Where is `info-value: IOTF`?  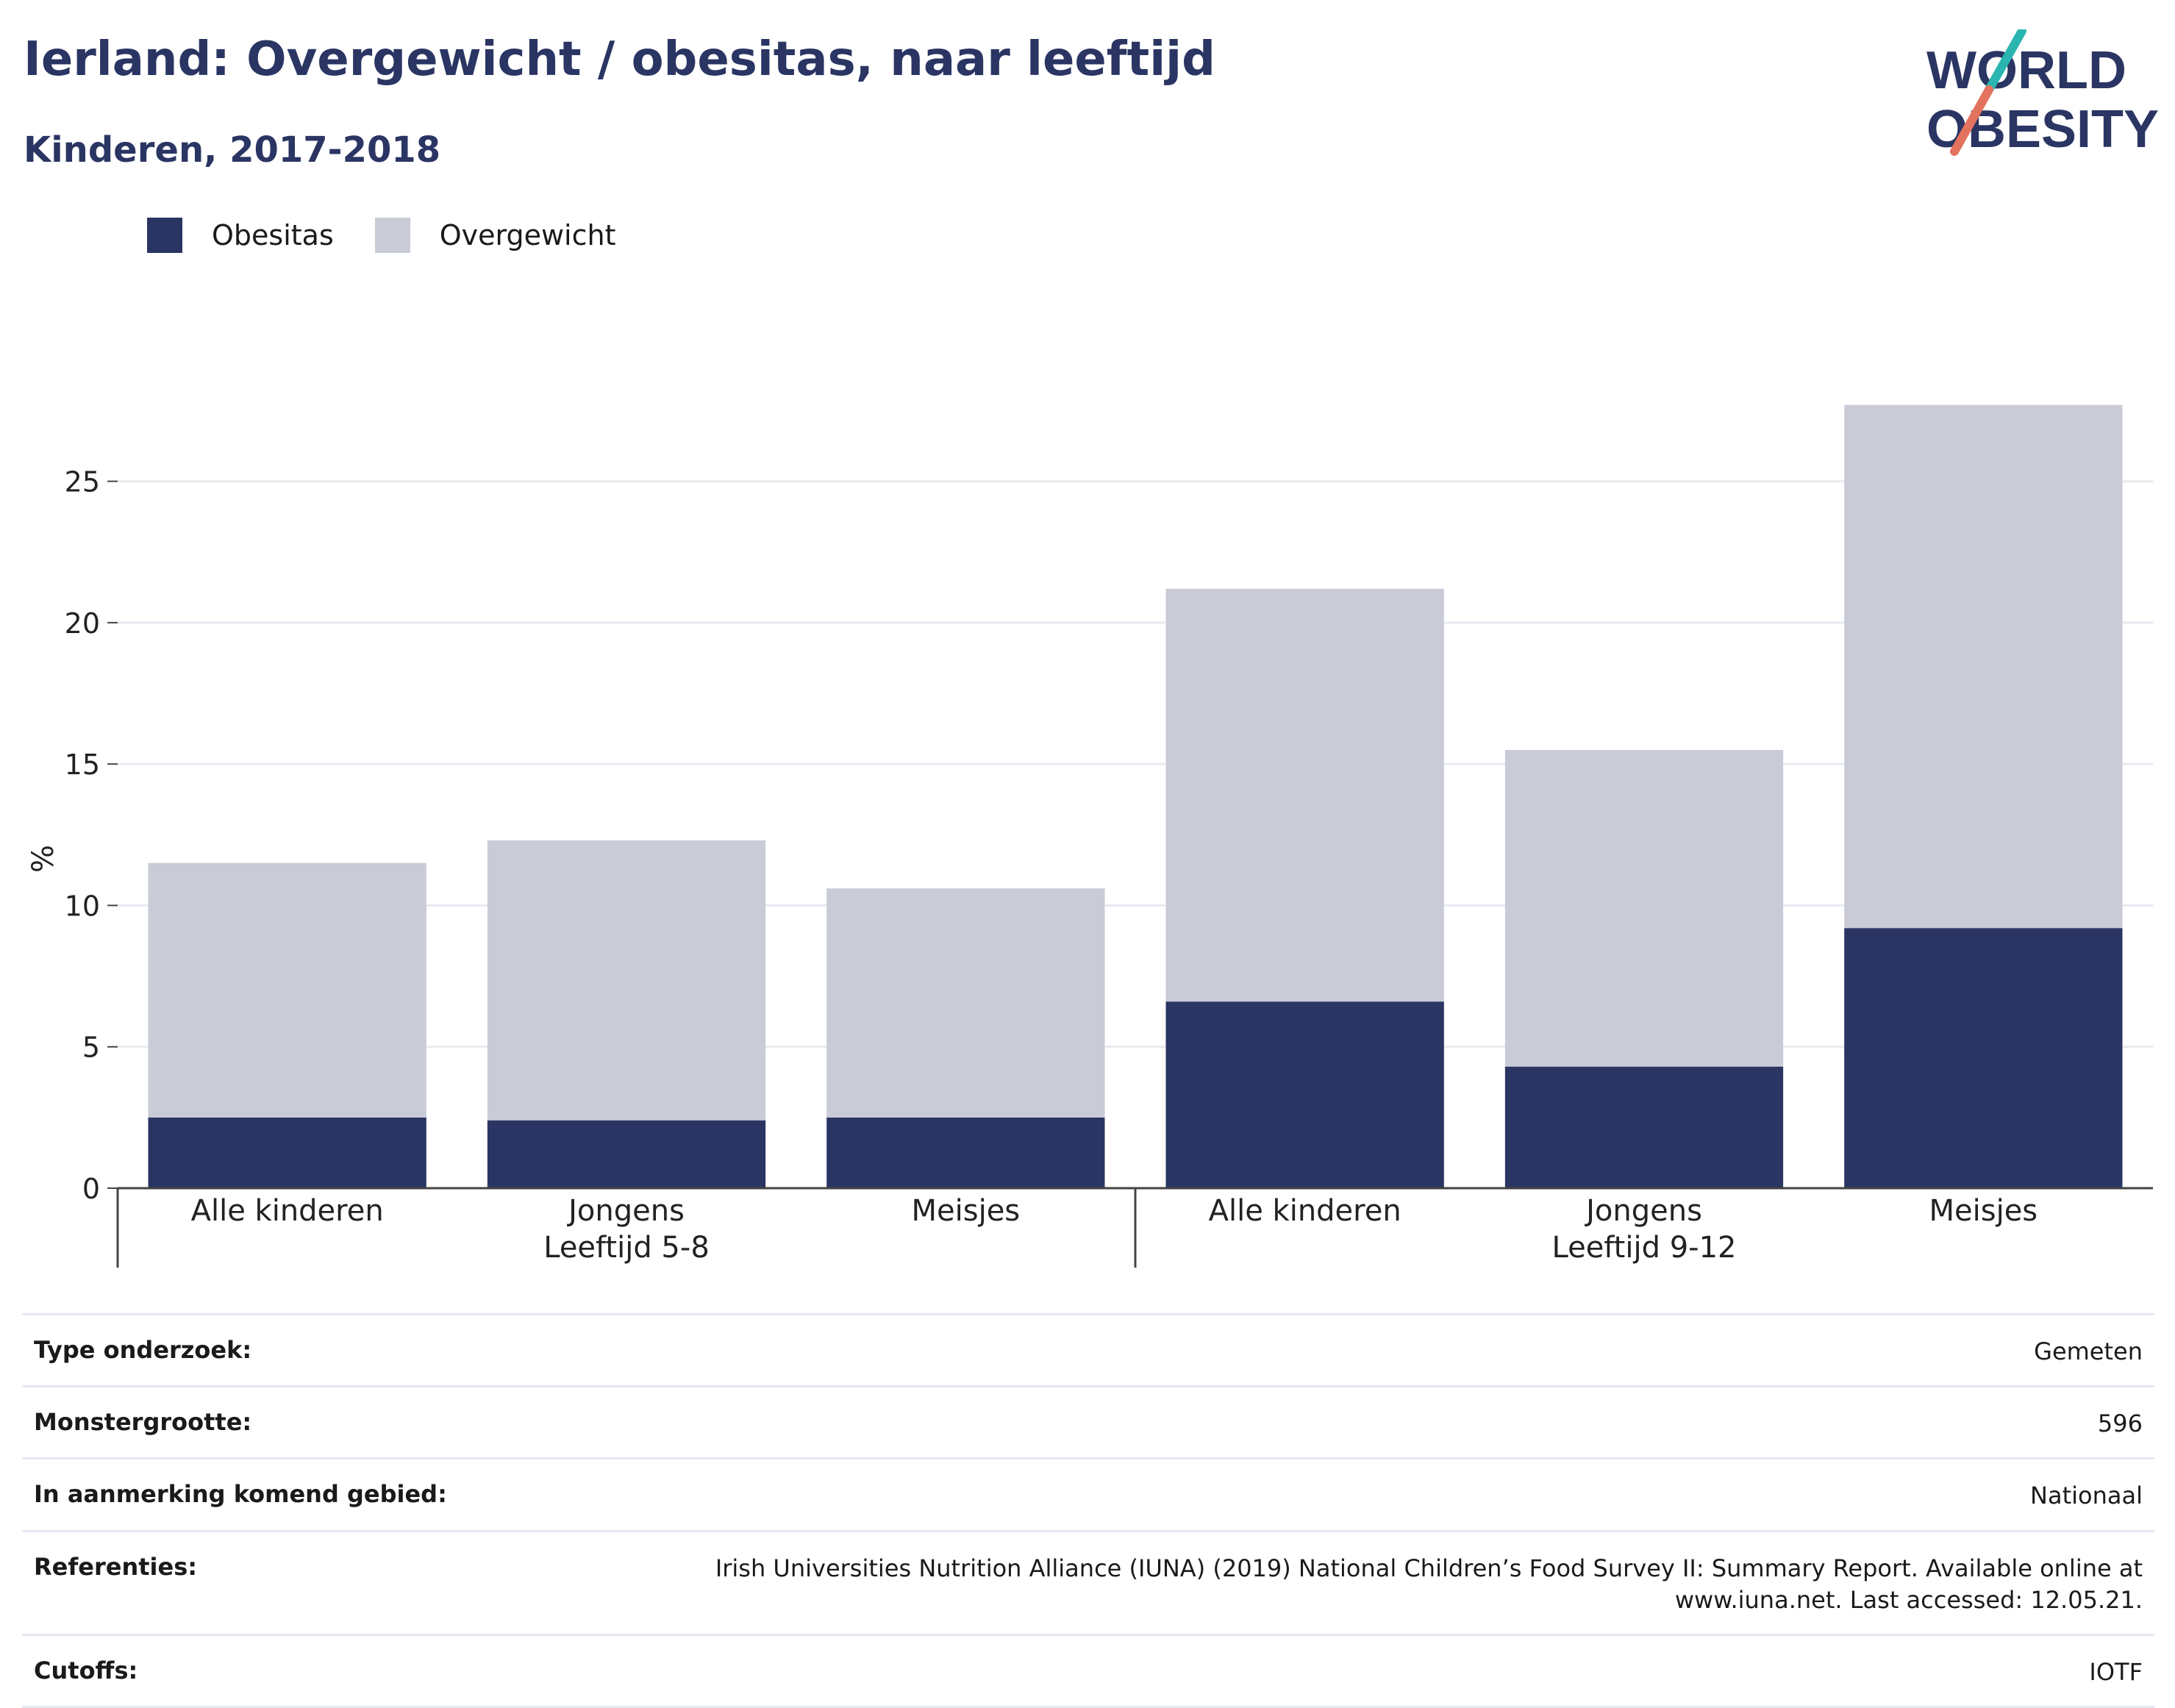
info-value: IOTF is located at coordinates (2116, 1671).